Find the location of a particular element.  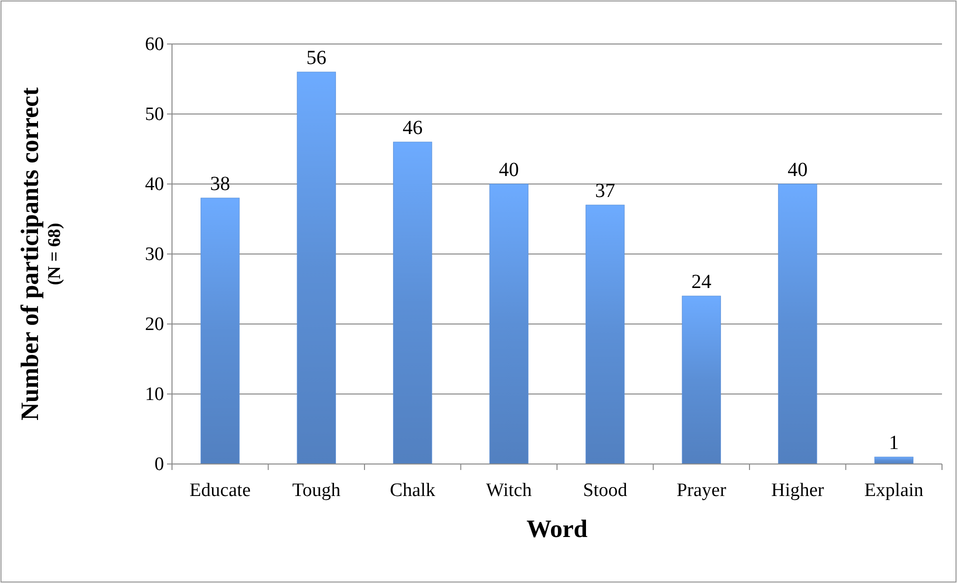

x-tick-label: Witch is located at coordinates (509, 490).